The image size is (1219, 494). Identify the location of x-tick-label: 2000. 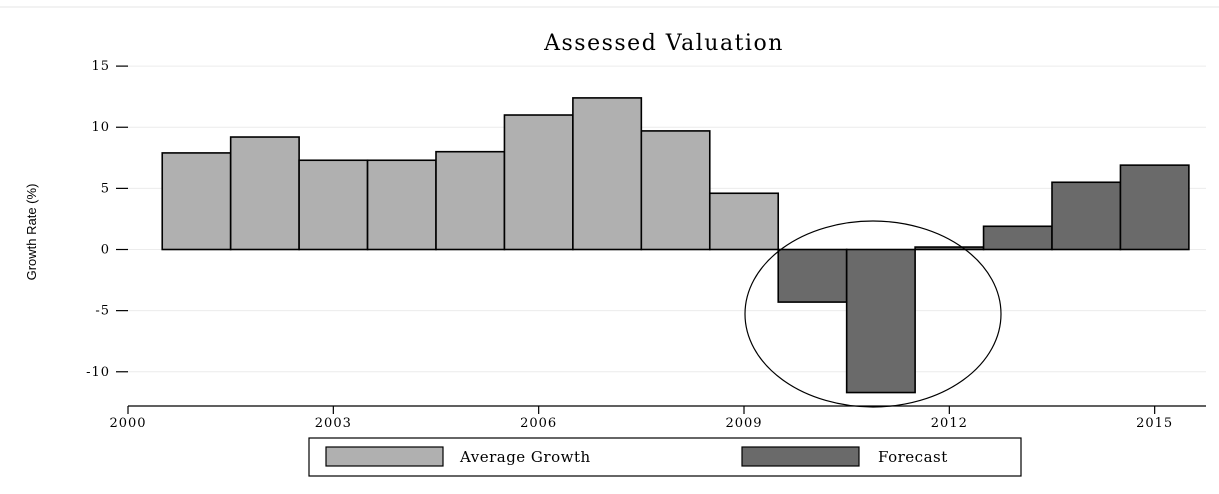
(127, 423).